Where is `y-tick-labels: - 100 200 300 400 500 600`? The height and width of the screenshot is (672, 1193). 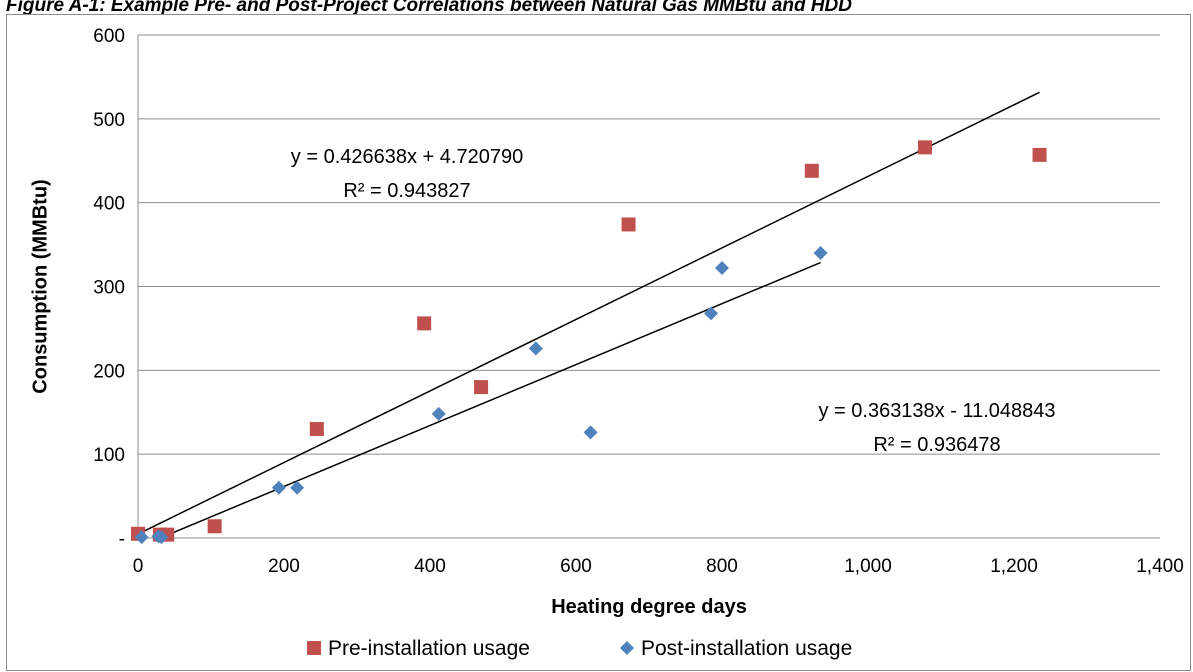
y-tick-labels: - 100 200 300 400 500 600 is located at coordinates (109, 288).